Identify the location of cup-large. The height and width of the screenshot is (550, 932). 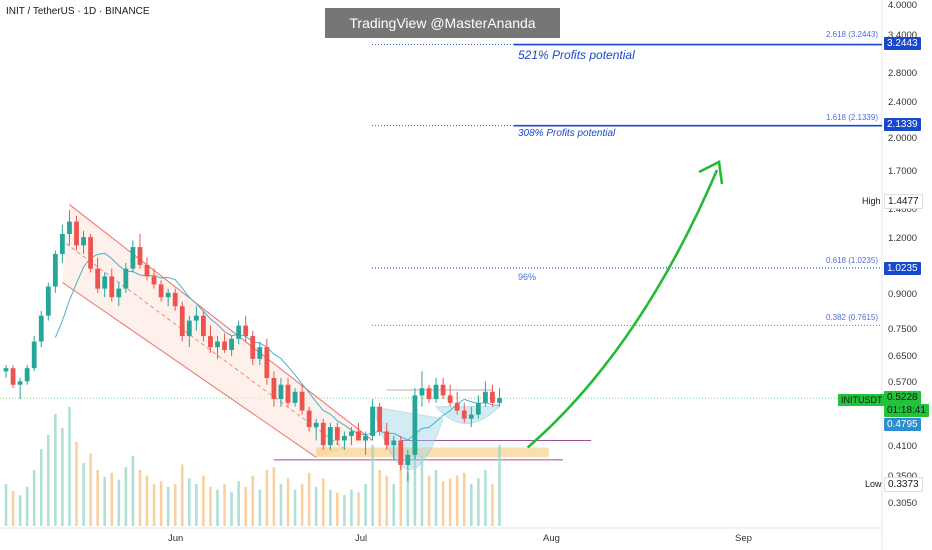
(408, 438).